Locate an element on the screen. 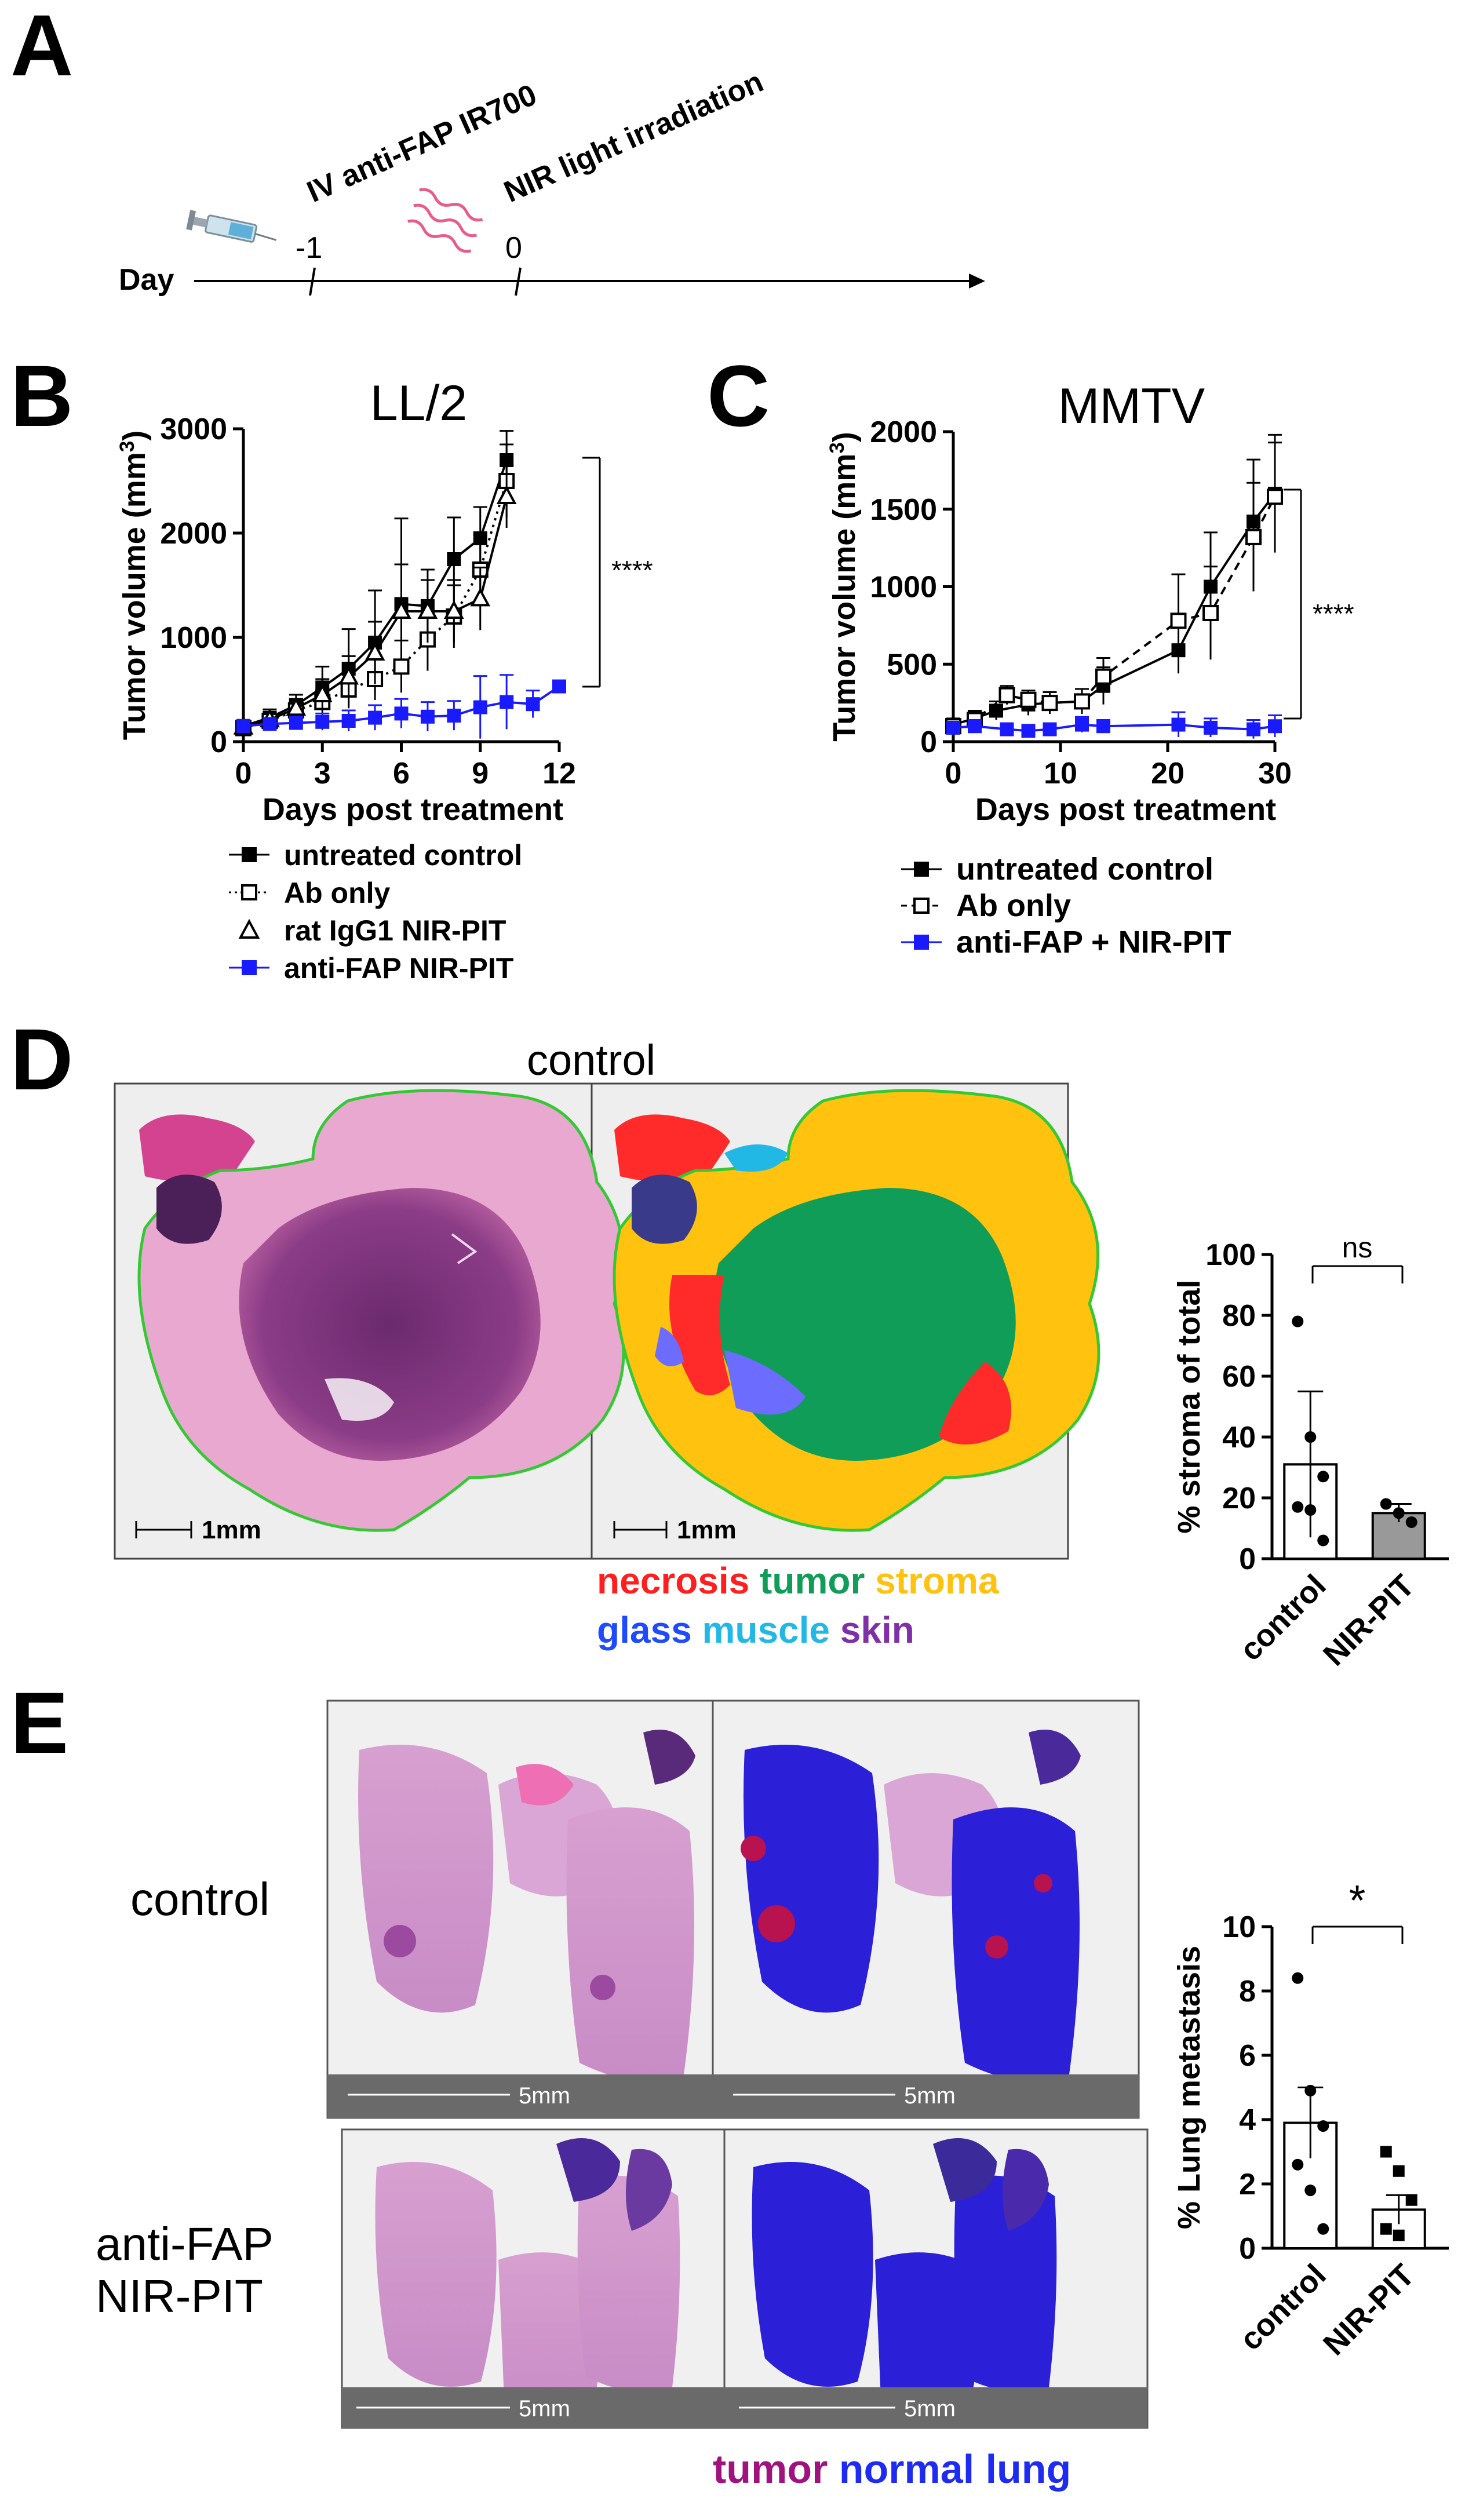 This screenshot has width=1476, height=2520. segmentation-legend-e: tumor normal lung is located at coordinates (892, 2469).